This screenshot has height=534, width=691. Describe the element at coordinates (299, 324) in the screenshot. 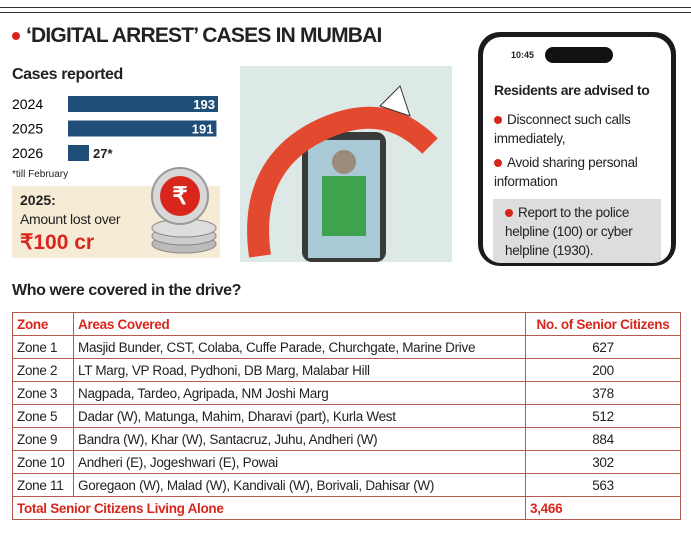

I see `column-header: Areas Covered` at that location.